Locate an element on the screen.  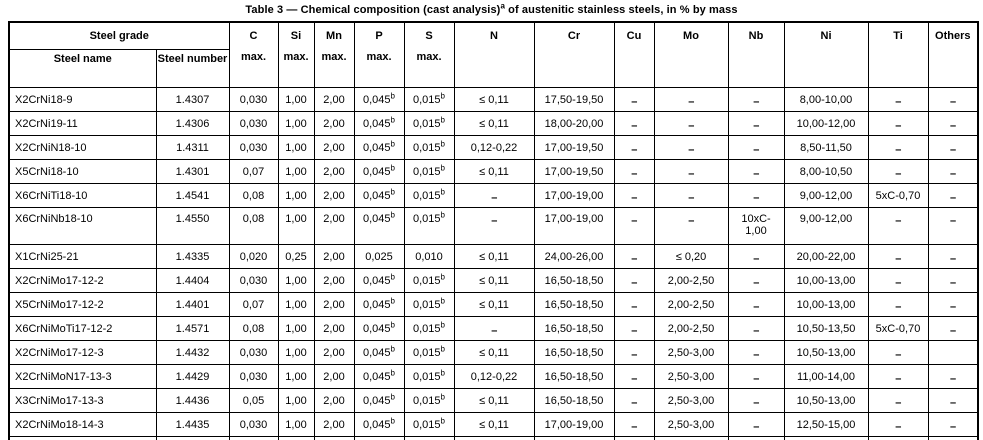
cell-steel-number: 1.4404 is located at coordinates (192, 280).